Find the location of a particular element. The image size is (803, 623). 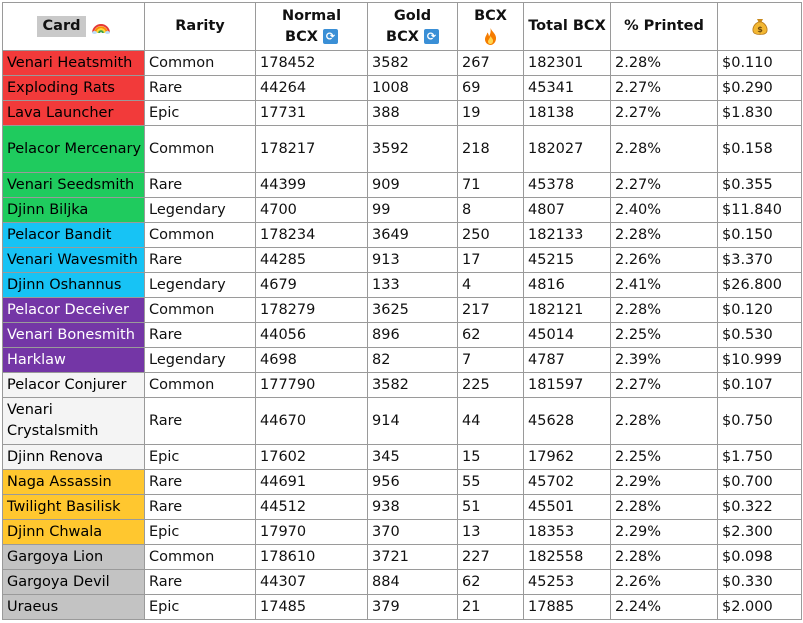

header-normal-line1: Normal is located at coordinates (311, 15).